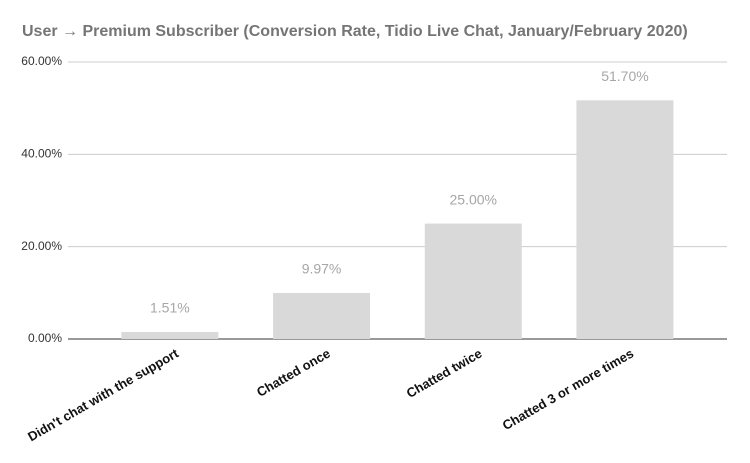 The width and height of the screenshot is (750, 463). I want to click on y-tick-label: 0.00%, so click(45, 338).